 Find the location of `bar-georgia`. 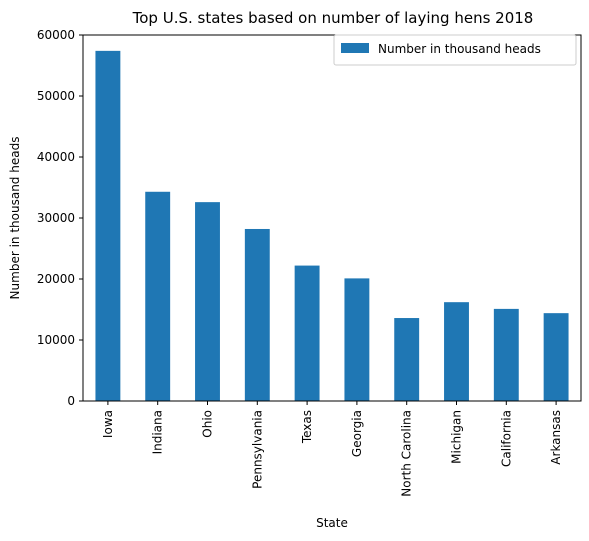

bar-georgia is located at coordinates (357, 339).